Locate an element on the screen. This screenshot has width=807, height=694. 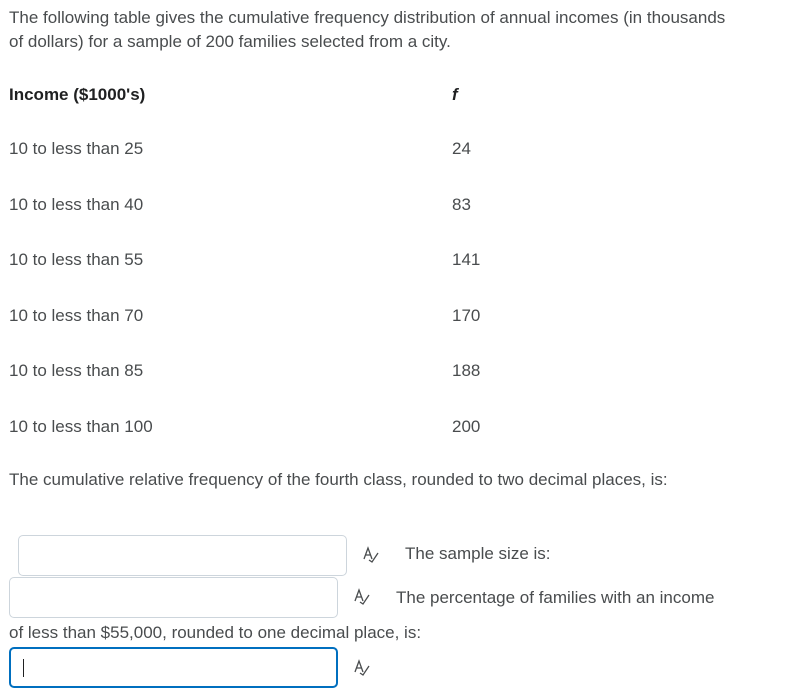
frequency-cell: 170 is located at coordinates (466, 315).